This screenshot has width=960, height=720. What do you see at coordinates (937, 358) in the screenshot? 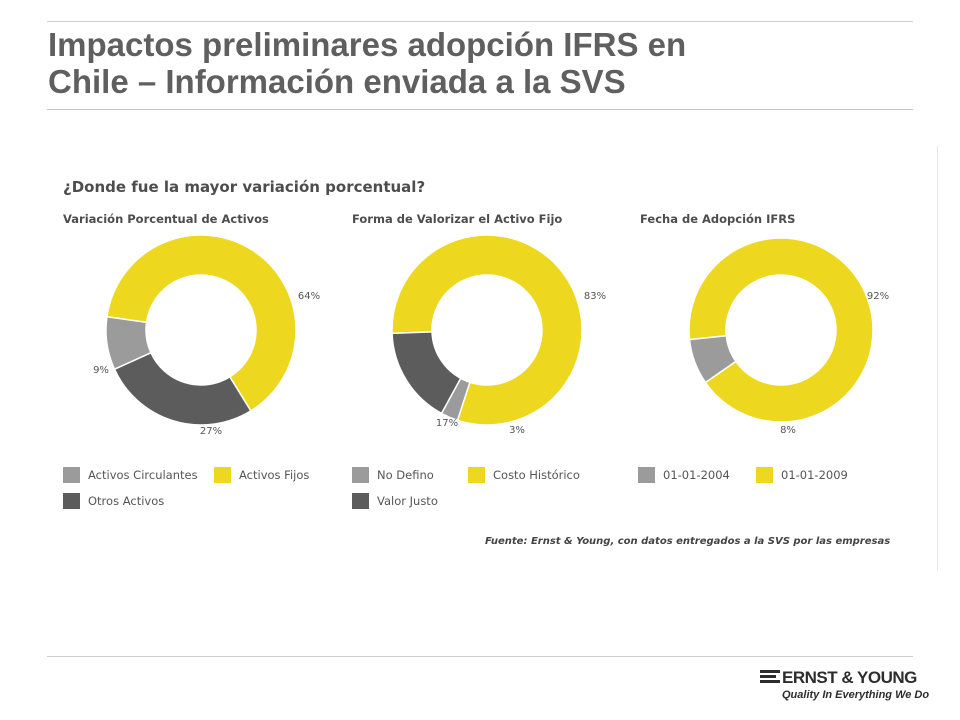
I see `chart-panel-edge` at bounding box center [937, 358].